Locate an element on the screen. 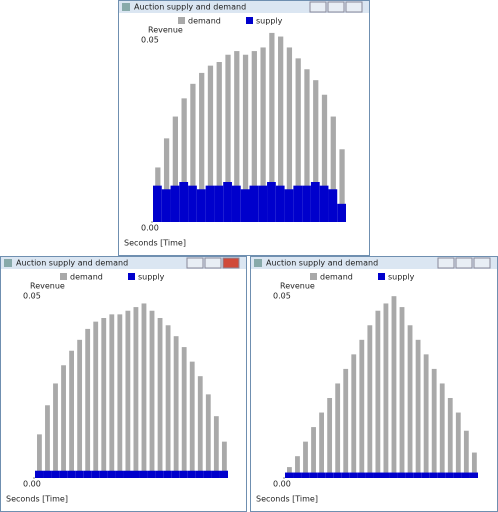 The height and width of the screenshot is (512, 498). x-axis-label: Seconds [Time] is located at coordinates (37, 499).